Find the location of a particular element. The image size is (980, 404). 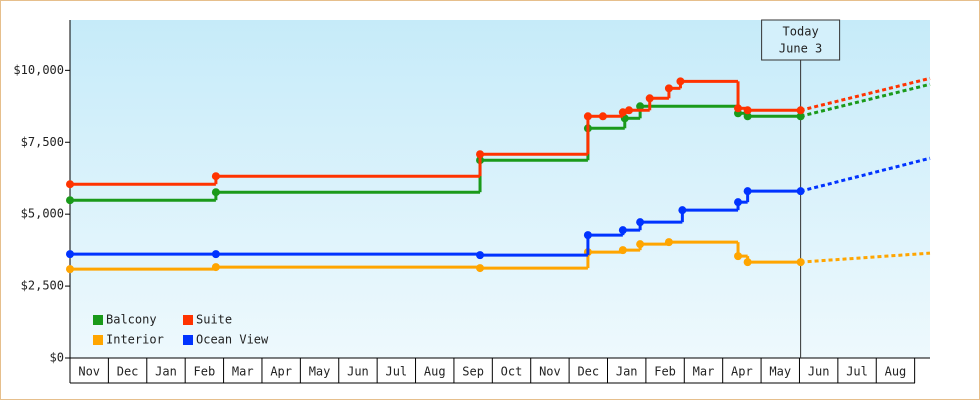

x-tick-label: Oct is located at coordinates (512, 372).